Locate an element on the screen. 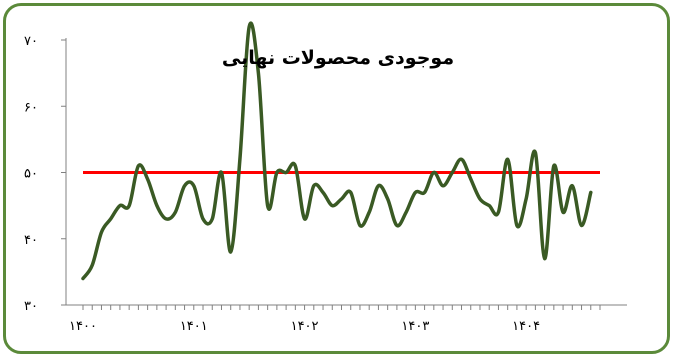  x-tick-label: ۱۴۰۴ is located at coordinates (526, 326).